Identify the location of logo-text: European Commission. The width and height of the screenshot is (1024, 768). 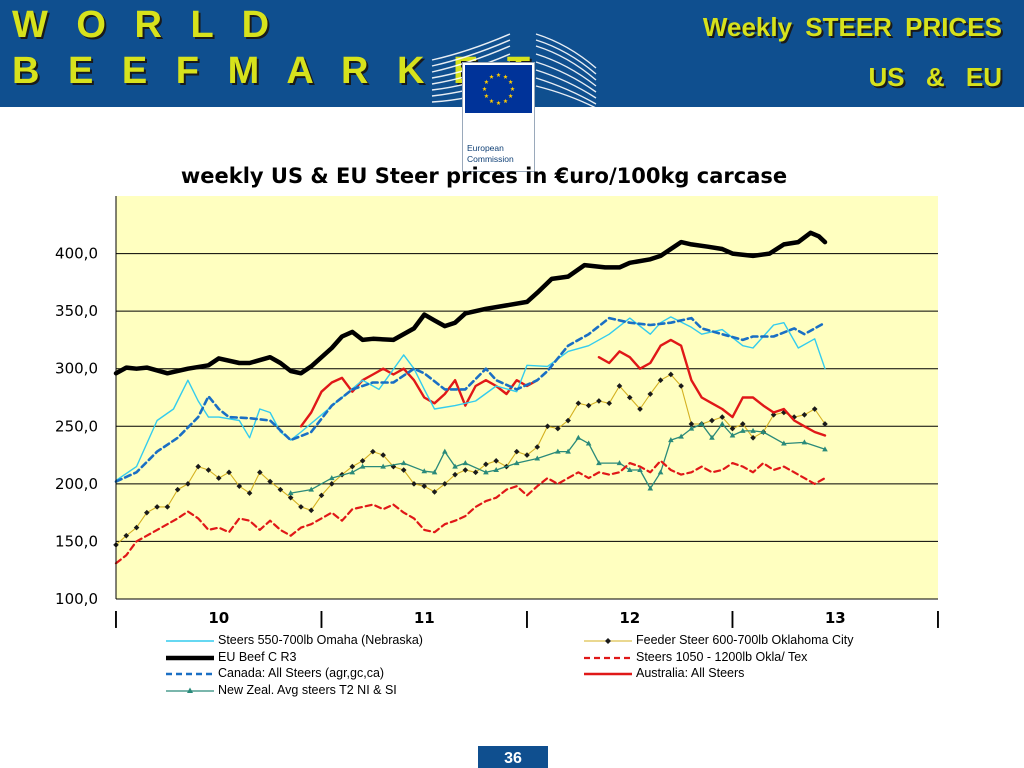
(490, 154).